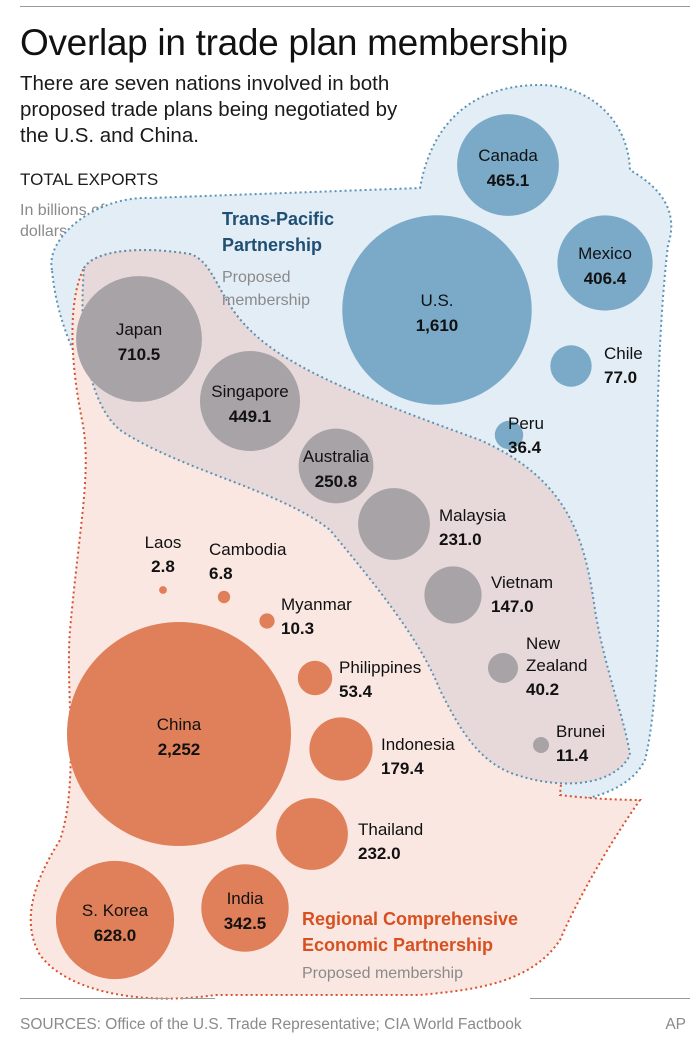  What do you see at coordinates (179, 724) in the screenshot?
I see `label-name-china: China` at bounding box center [179, 724].